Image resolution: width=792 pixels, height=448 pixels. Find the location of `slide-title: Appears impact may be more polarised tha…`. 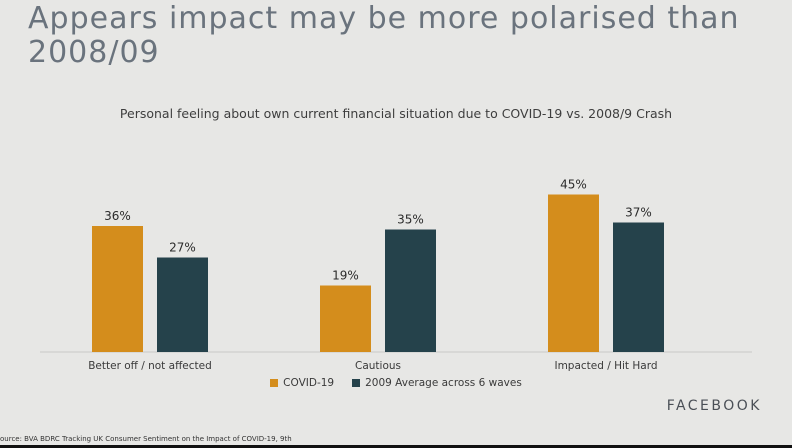

slide-title: Appears impact may be more polarised tha… is located at coordinates (384, 35).